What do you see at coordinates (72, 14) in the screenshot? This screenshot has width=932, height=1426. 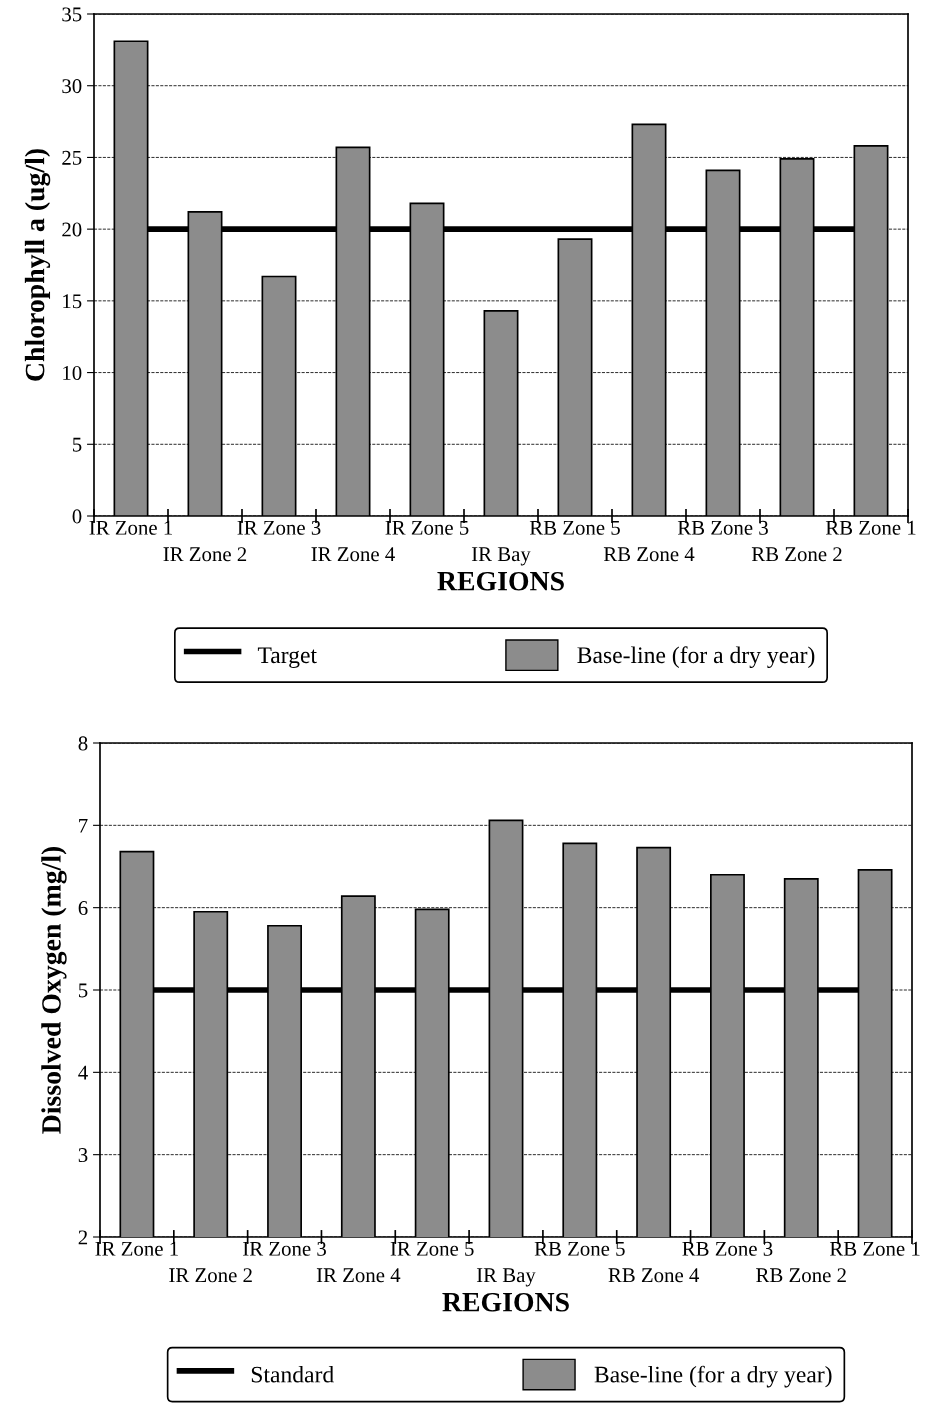 I see `y-tick-label: 35` at bounding box center [72, 14].